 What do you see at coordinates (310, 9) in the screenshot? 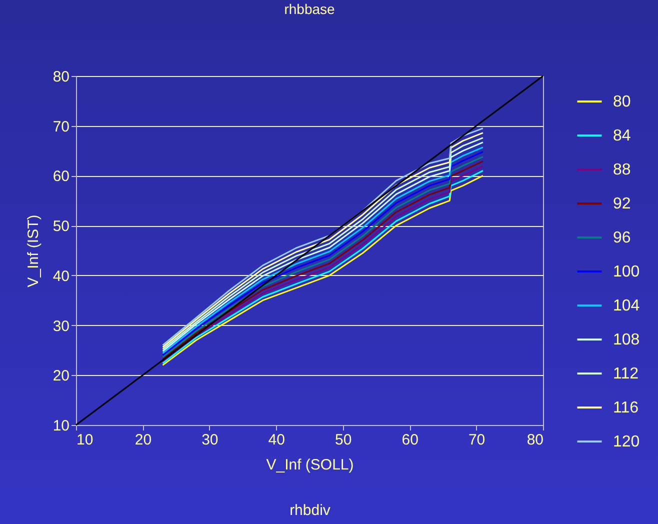
I see `chart-title: rhbbase` at bounding box center [310, 9].